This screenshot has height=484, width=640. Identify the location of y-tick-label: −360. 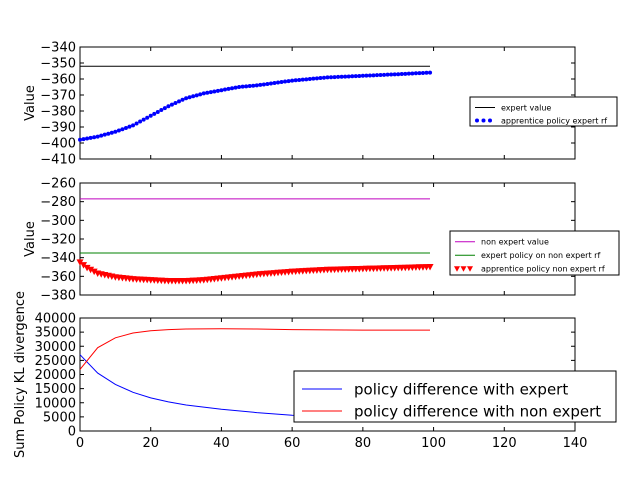
(58, 277).